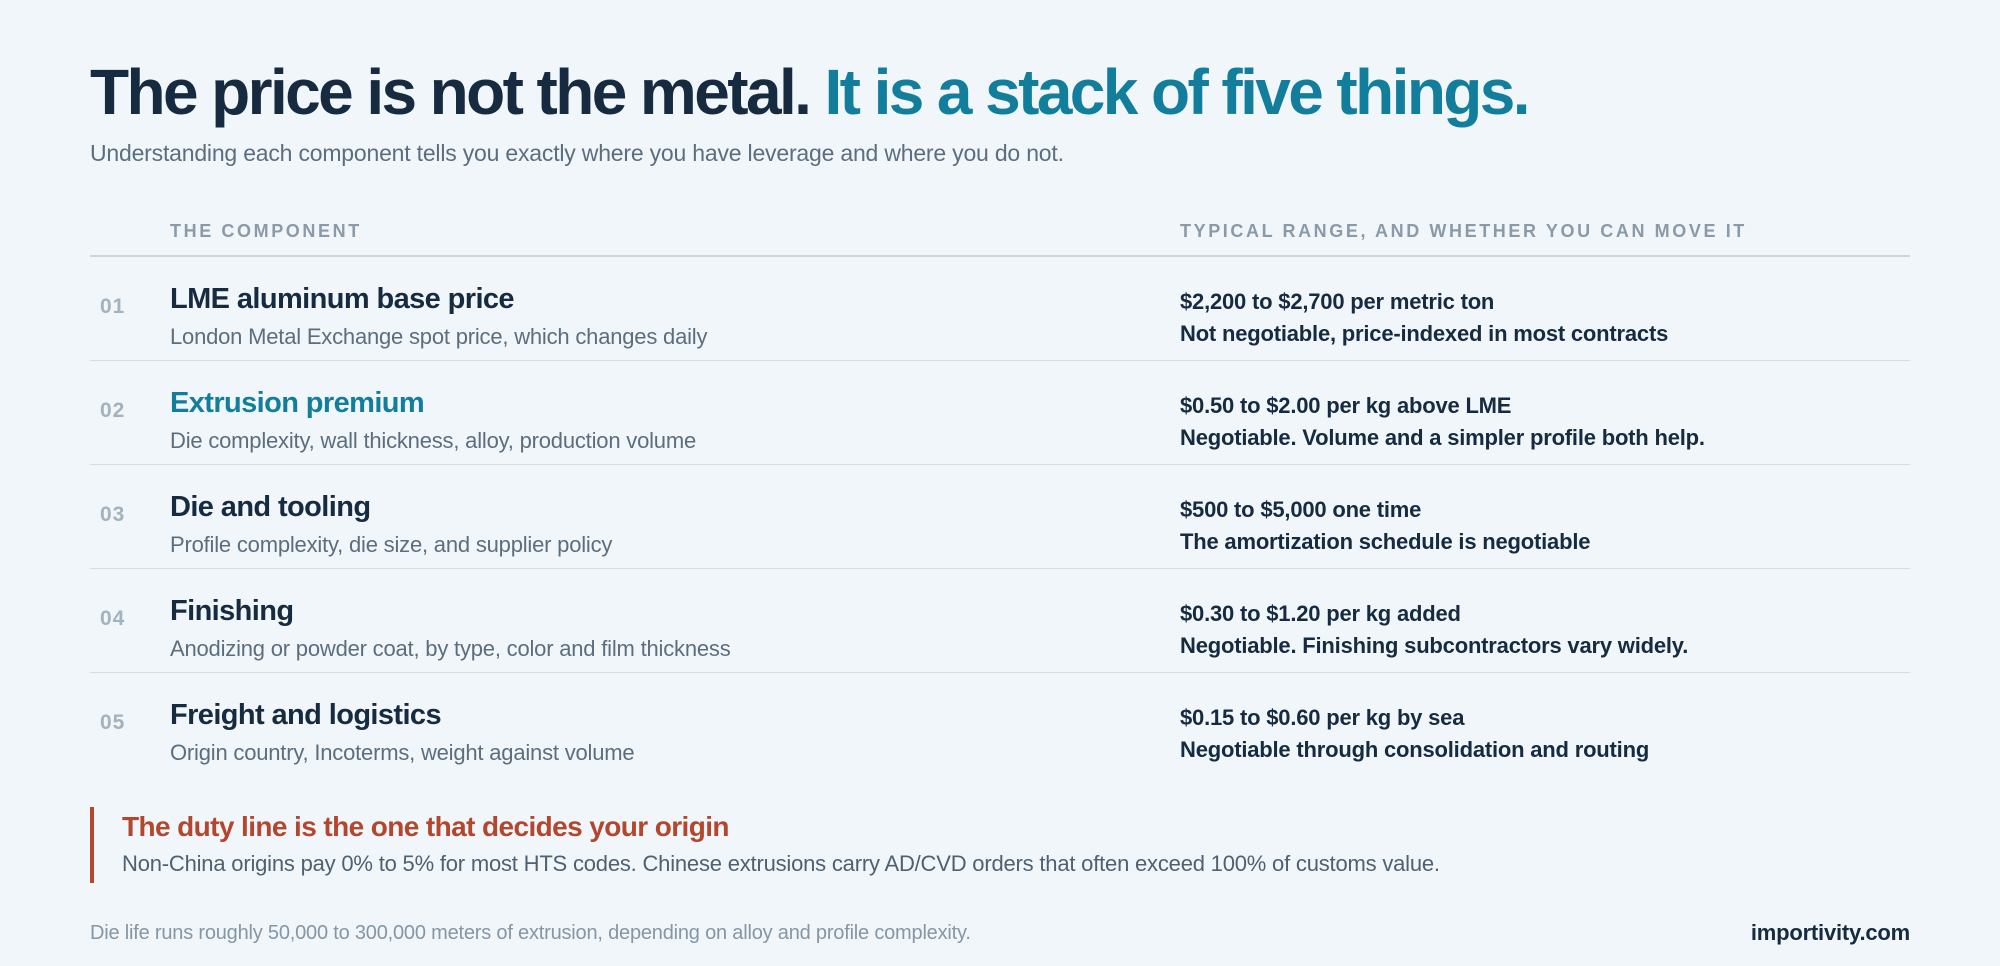 Image resolution: width=2000 pixels, height=966 pixels. What do you see at coordinates (306, 715) in the screenshot?
I see `component-name: Freight and logistics` at bounding box center [306, 715].